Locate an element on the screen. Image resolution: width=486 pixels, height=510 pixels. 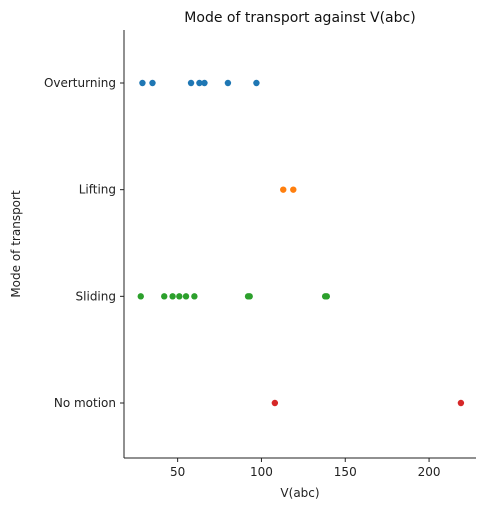
x-tick-label: 200 is located at coordinates (429, 472).